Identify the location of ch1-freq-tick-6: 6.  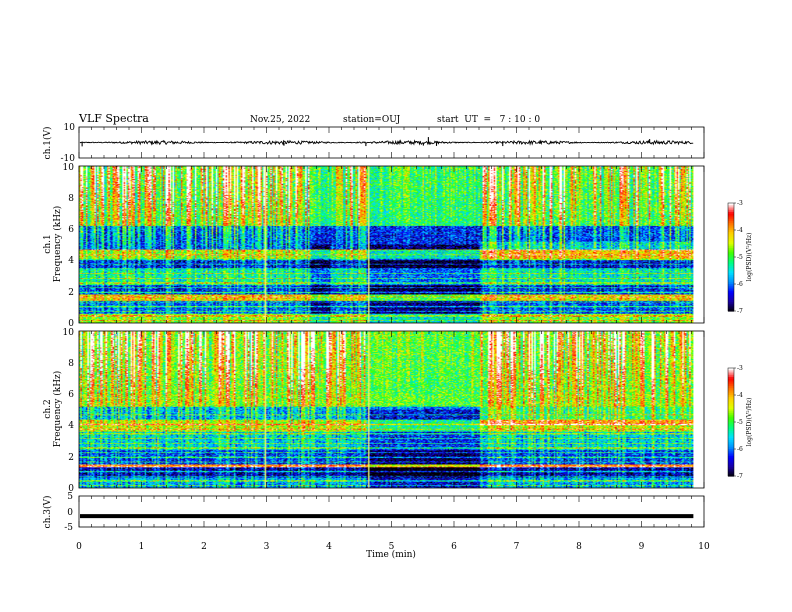
(71, 230).